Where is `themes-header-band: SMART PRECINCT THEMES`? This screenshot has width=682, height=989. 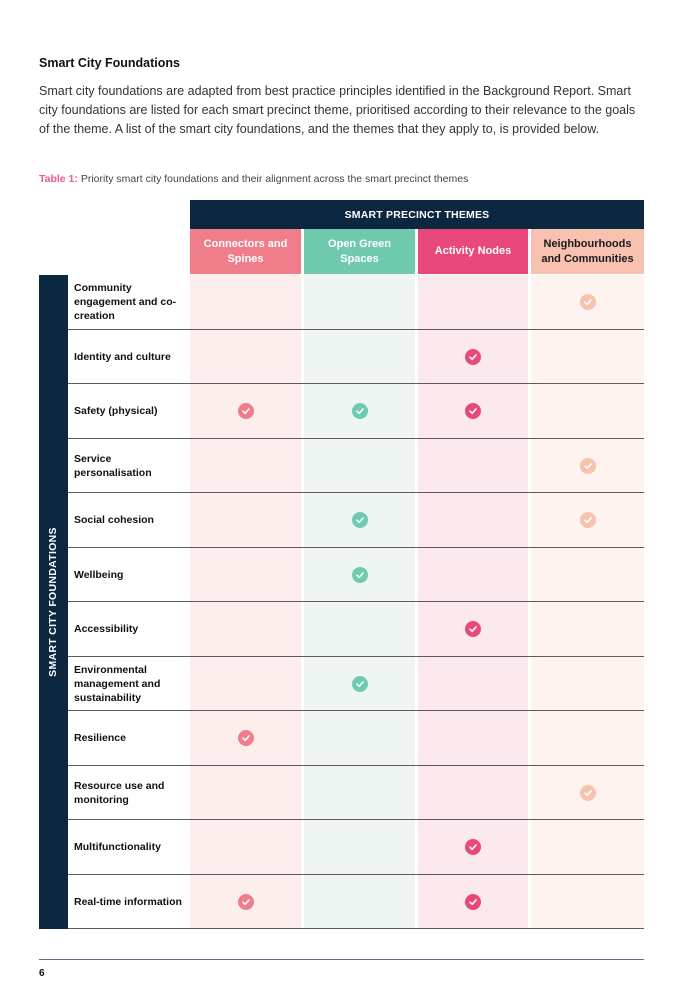 themes-header-band: SMART PRECINCT THEMES is located at coordinates (417, 214).